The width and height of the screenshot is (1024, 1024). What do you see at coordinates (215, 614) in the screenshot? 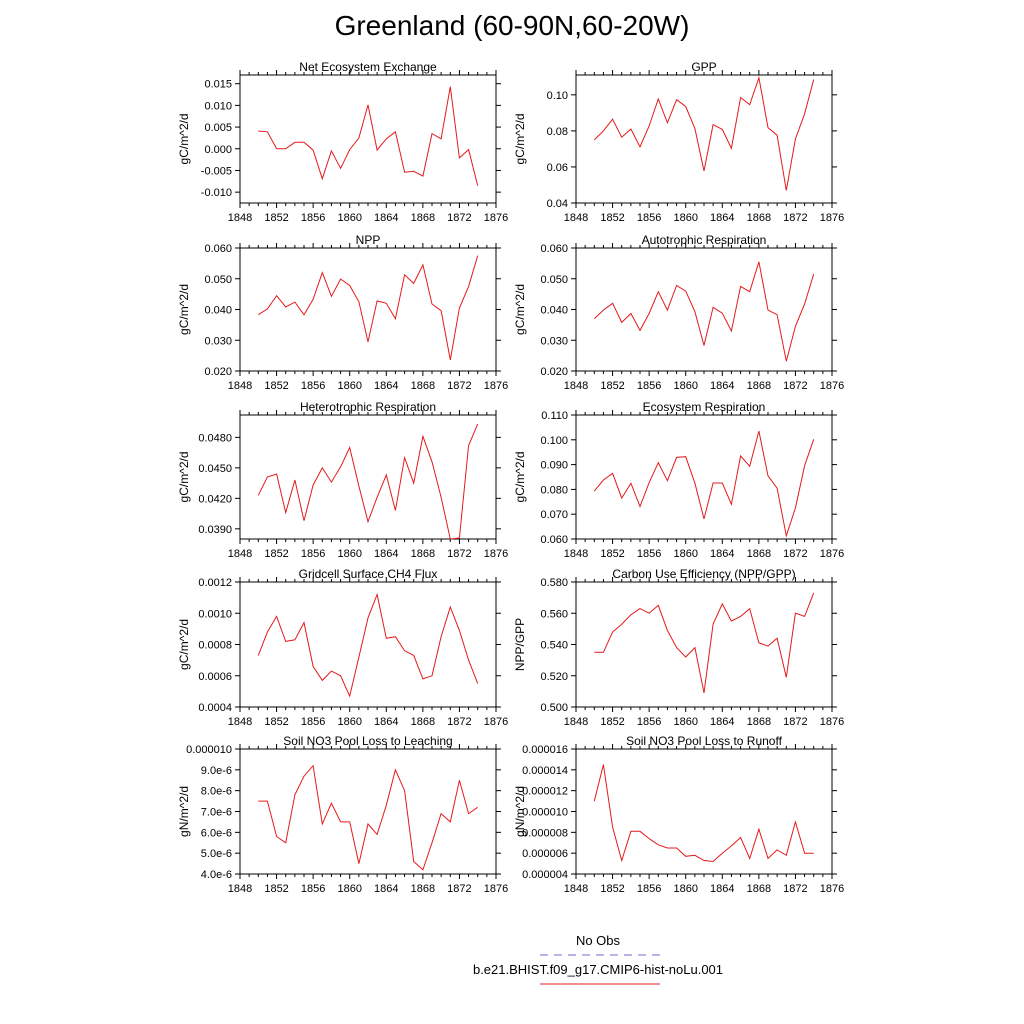
I see `y-tick-label: 0.0010` at bounding box center [215, 614].